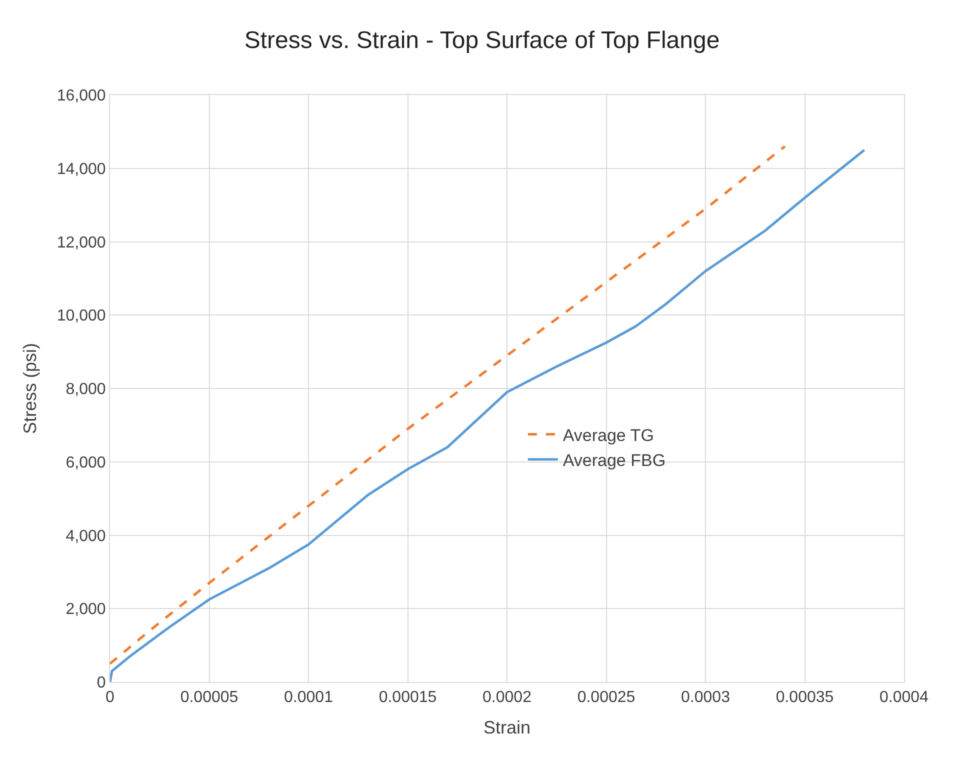 The image size is (964, 777). Describe the element at coordinates (805, 697) in the screenshot. I see `x-tick-label: 0.00035` at that location.